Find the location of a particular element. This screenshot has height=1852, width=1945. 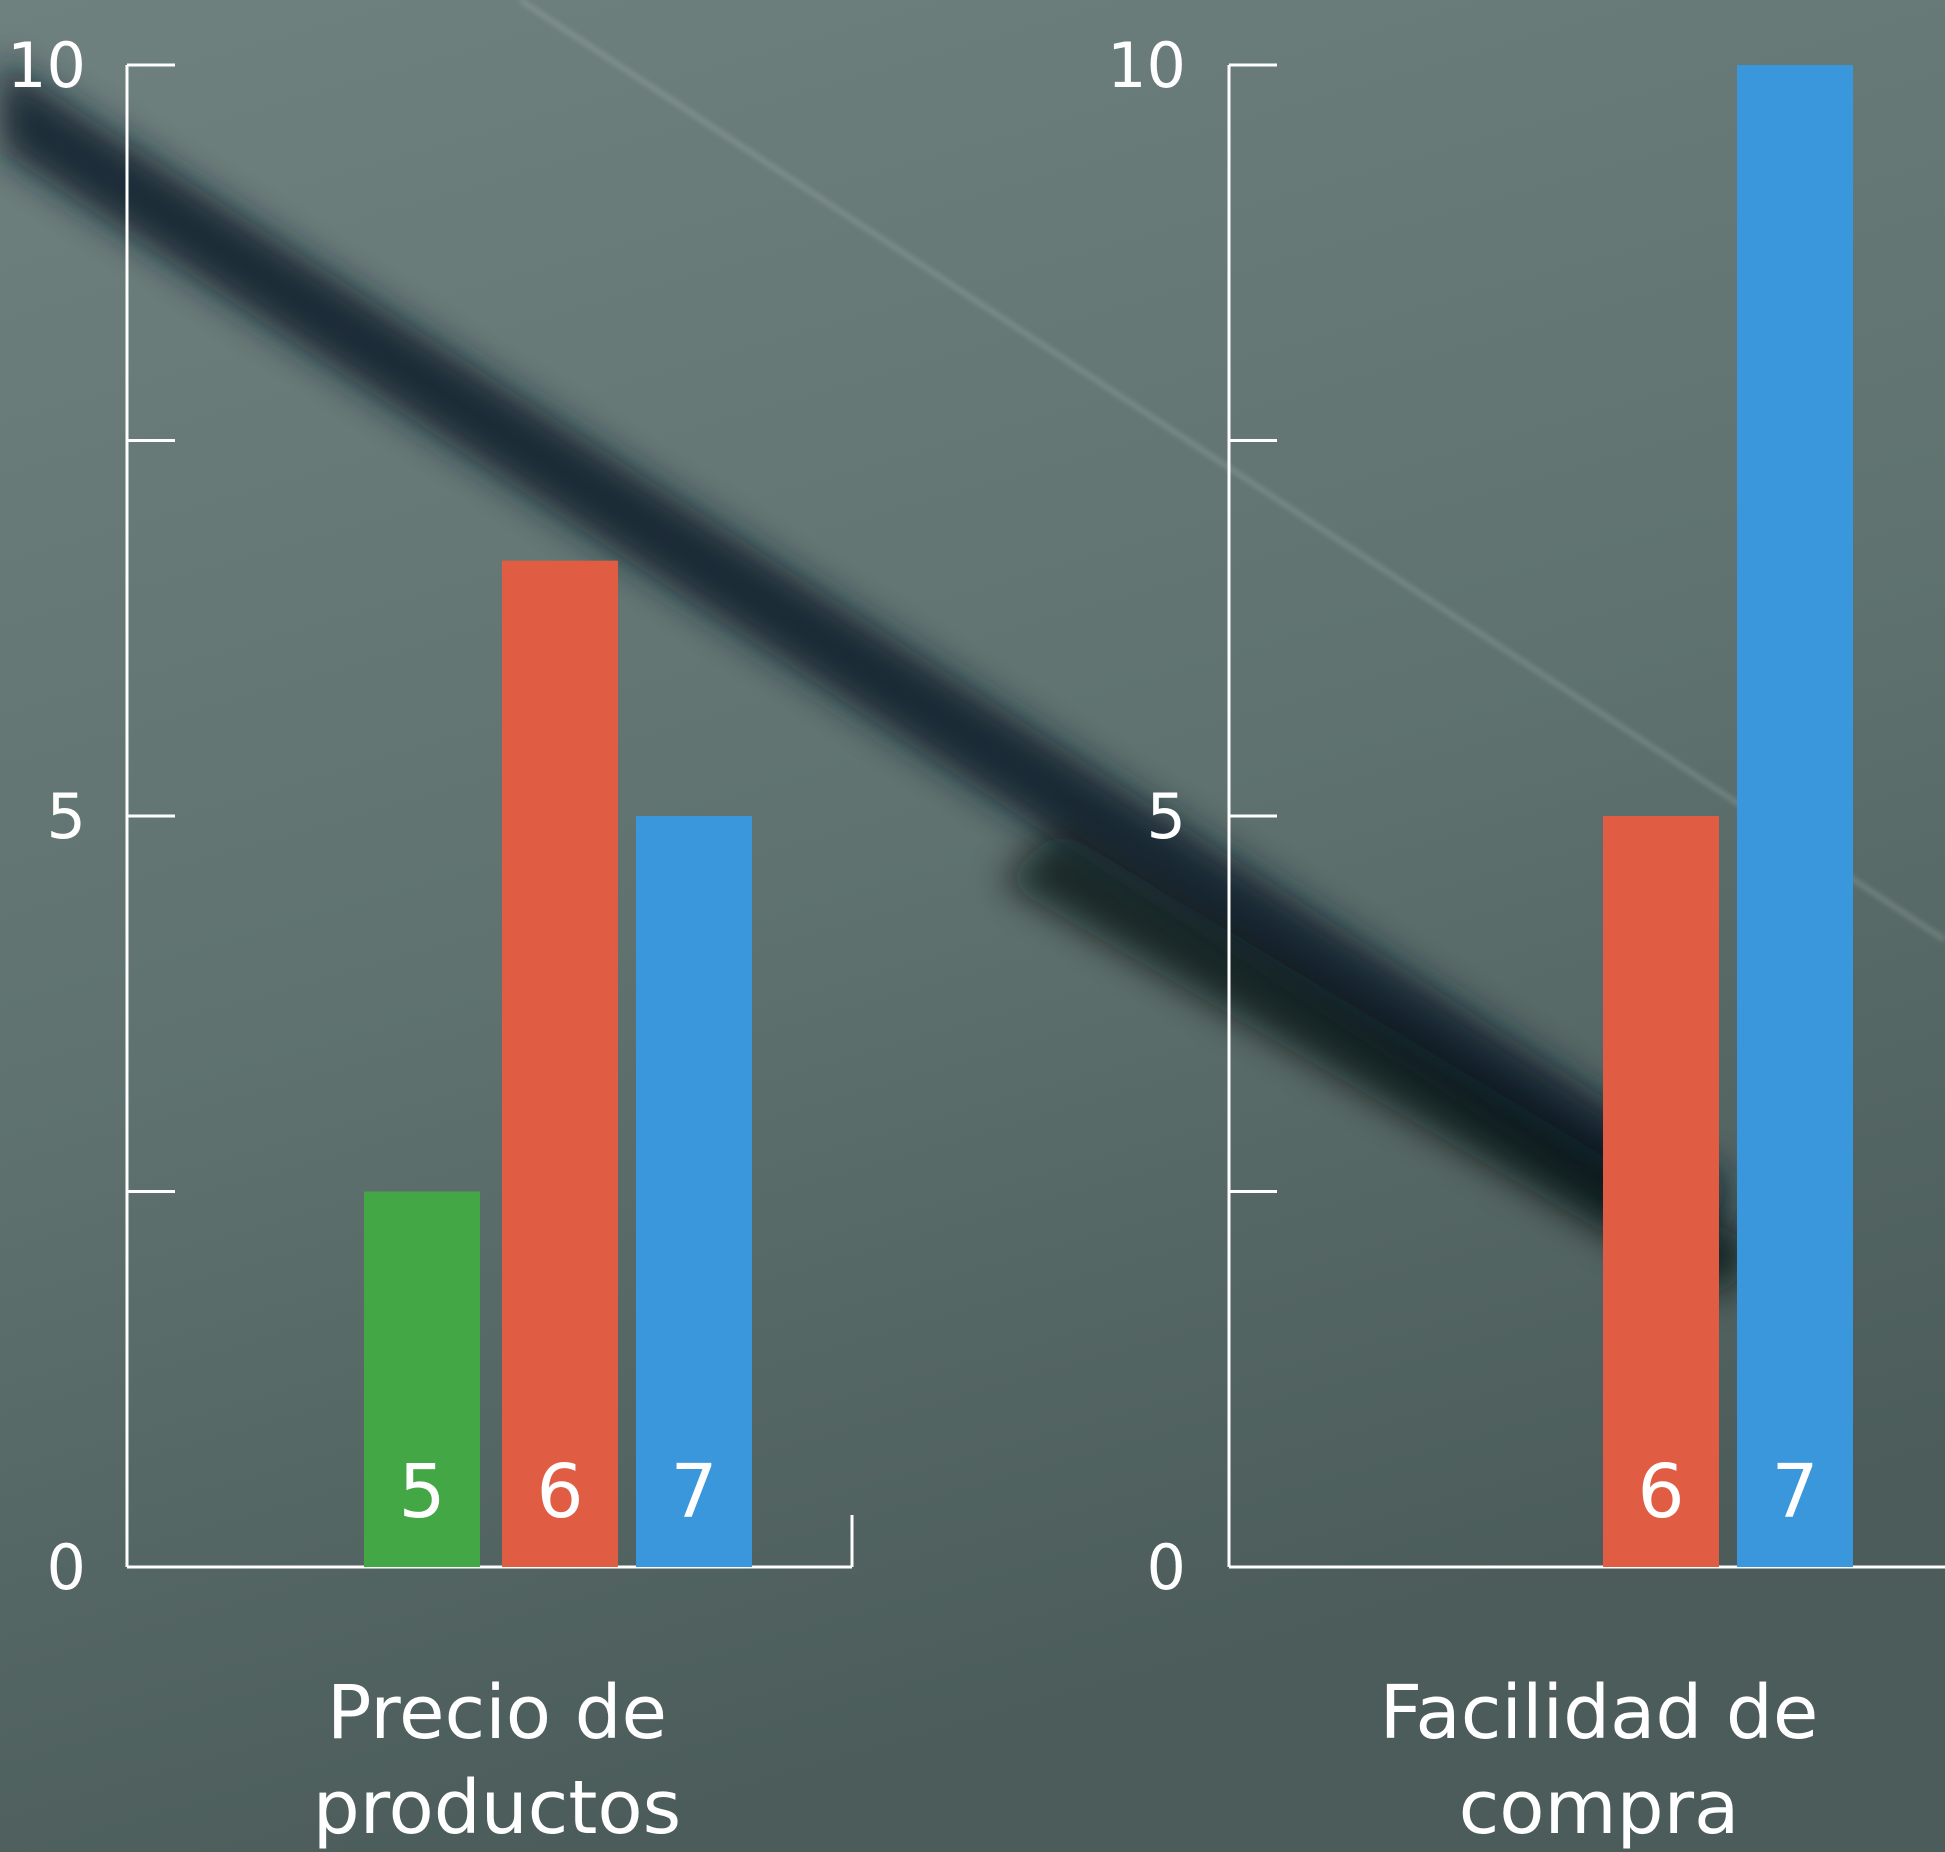

category-label: Precio de is located at coordinates (497, 1713).